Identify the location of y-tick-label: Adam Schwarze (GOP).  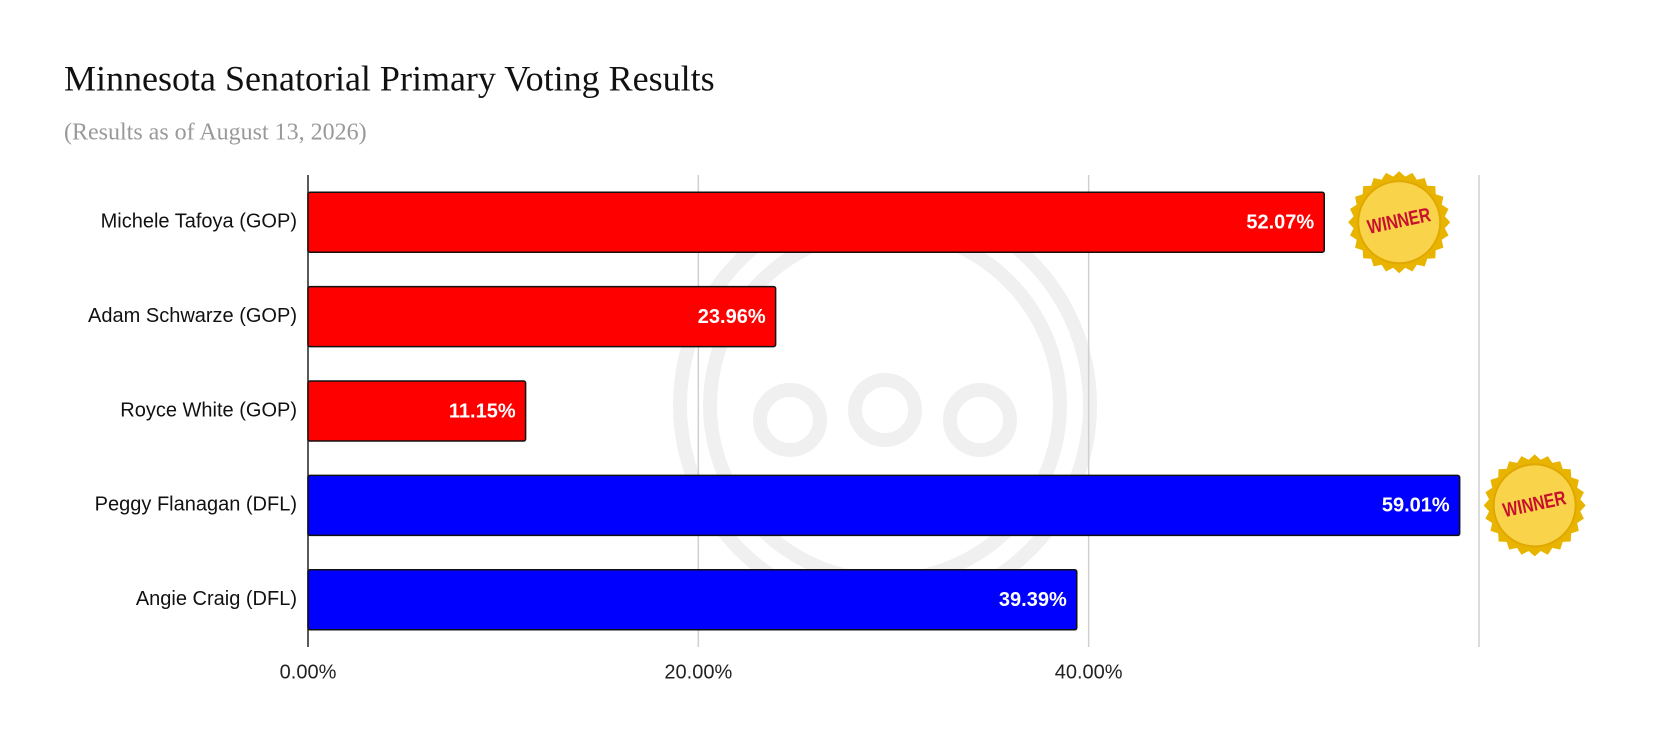
(192, 316).